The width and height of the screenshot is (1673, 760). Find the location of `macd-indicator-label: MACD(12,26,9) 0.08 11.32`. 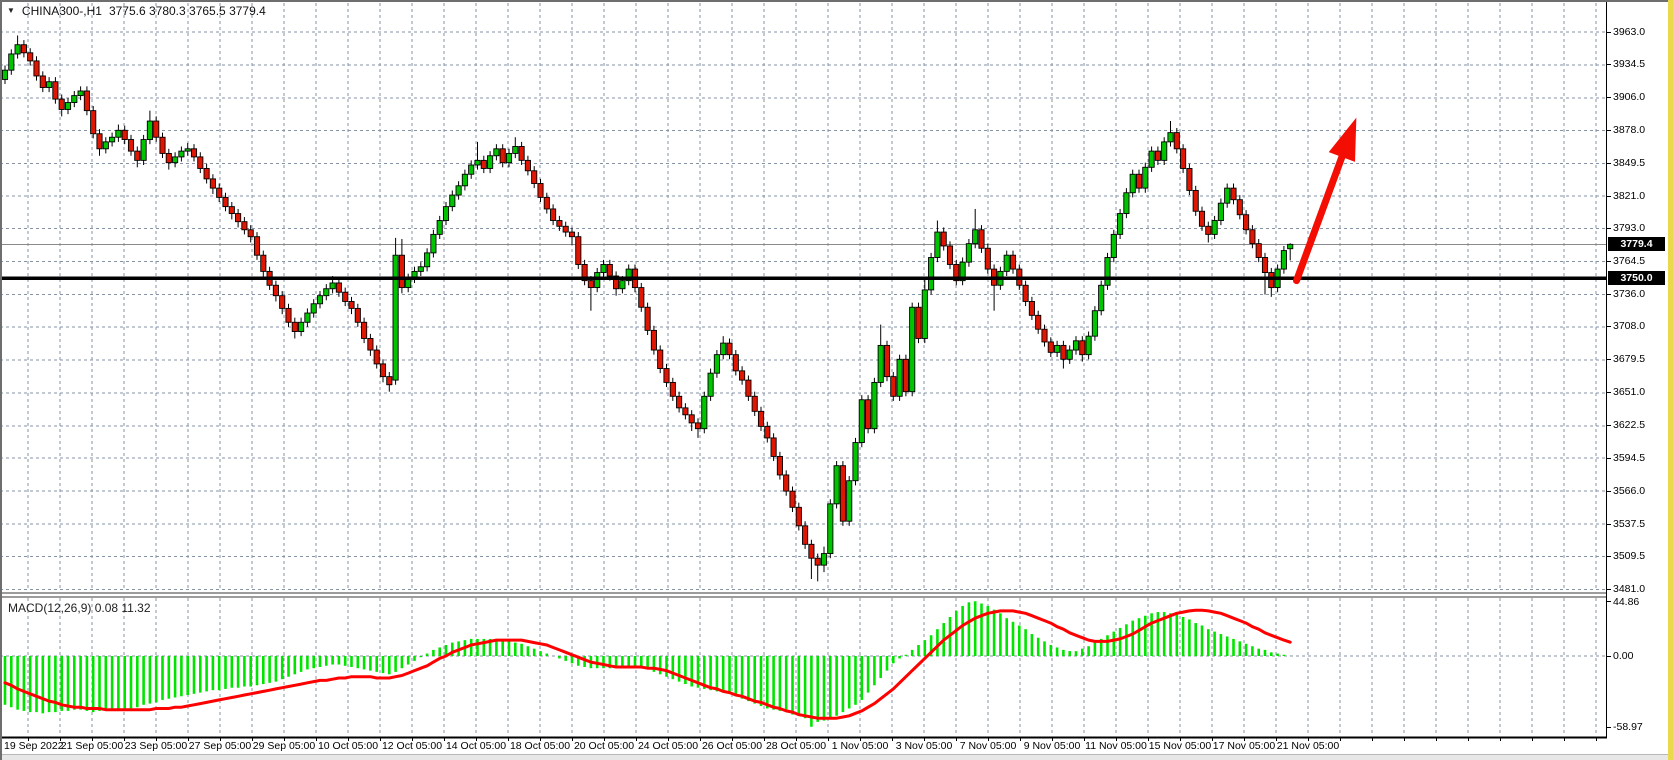

macd-indicator-label: MACD(12,26,9) 0.08 11.32 is located at coordinates (79, 608).